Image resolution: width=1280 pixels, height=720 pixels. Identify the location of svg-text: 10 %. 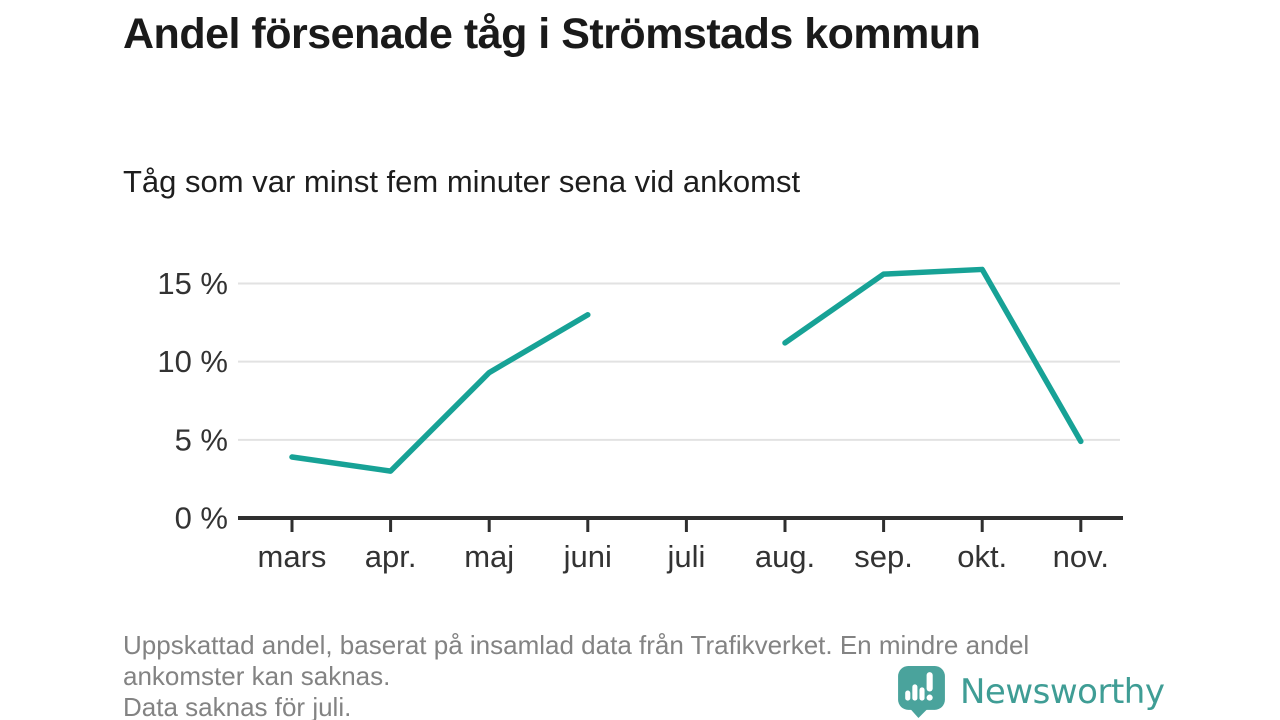
(192, 361).